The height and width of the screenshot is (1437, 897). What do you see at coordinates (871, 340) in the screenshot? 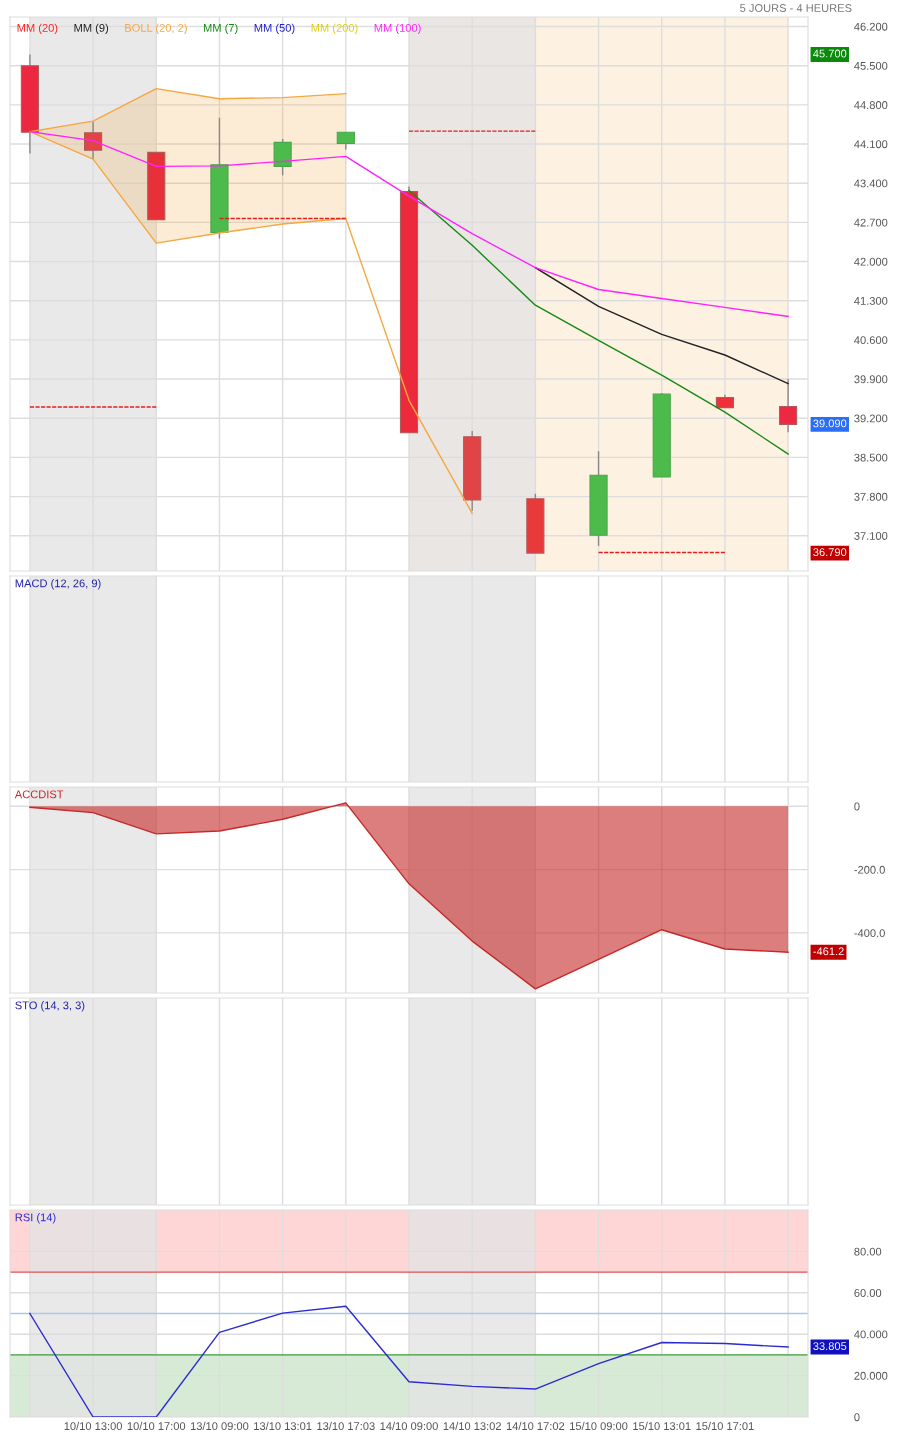
I see `y-tick-label: 40.600` at bounding box center [871, 340].